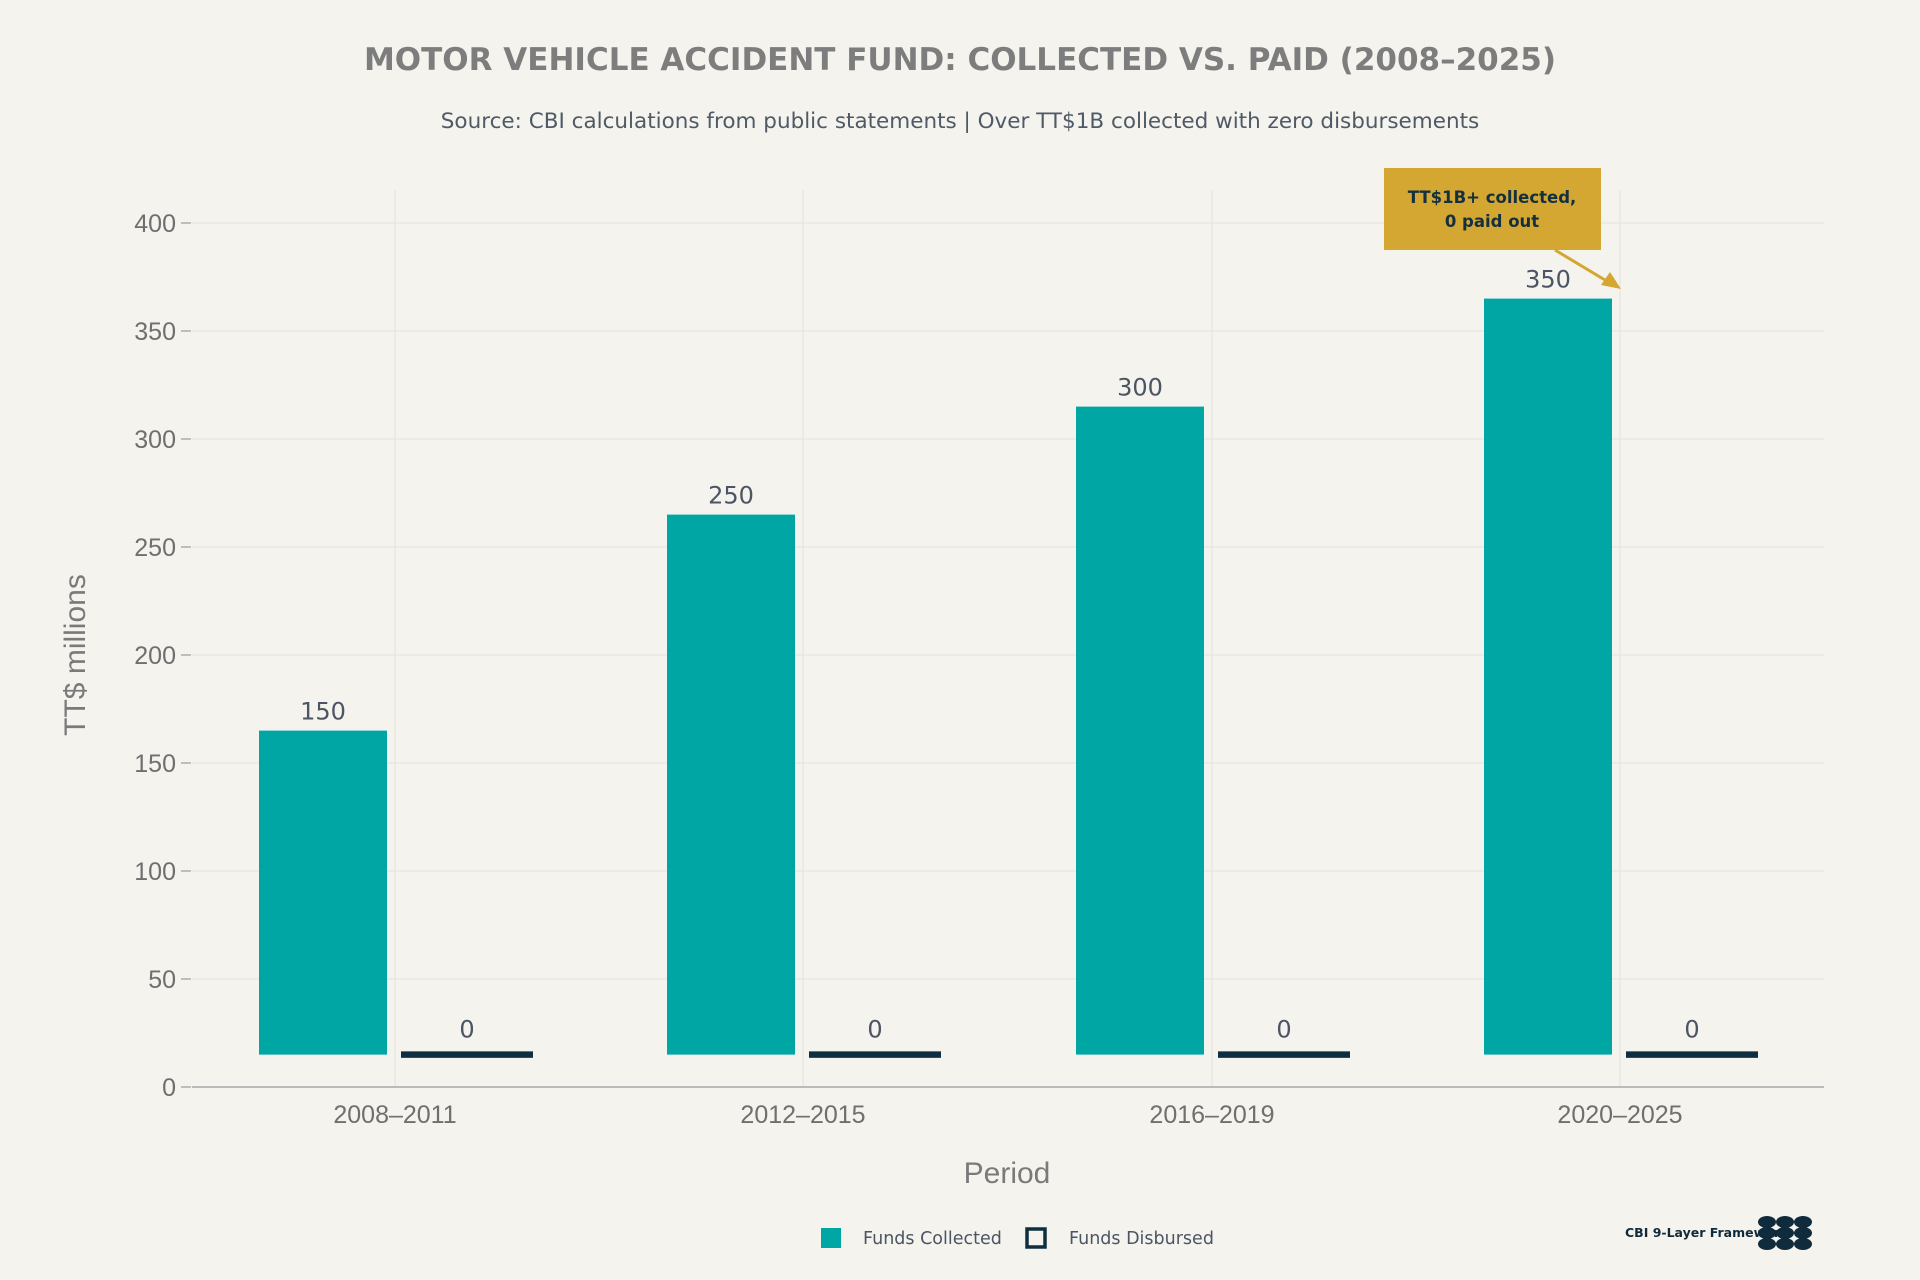  Describe the element at coordinates (1036, 1238) in the screenshot. I see `legend-swatch-funds-disbursed` at that location.